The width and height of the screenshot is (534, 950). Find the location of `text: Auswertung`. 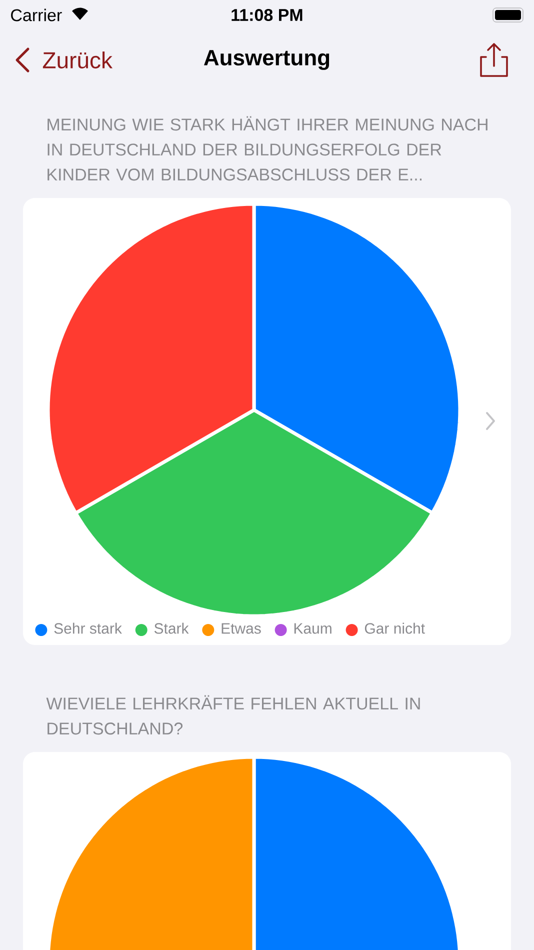

text: Auswertung is located at coordinates (267, 60).